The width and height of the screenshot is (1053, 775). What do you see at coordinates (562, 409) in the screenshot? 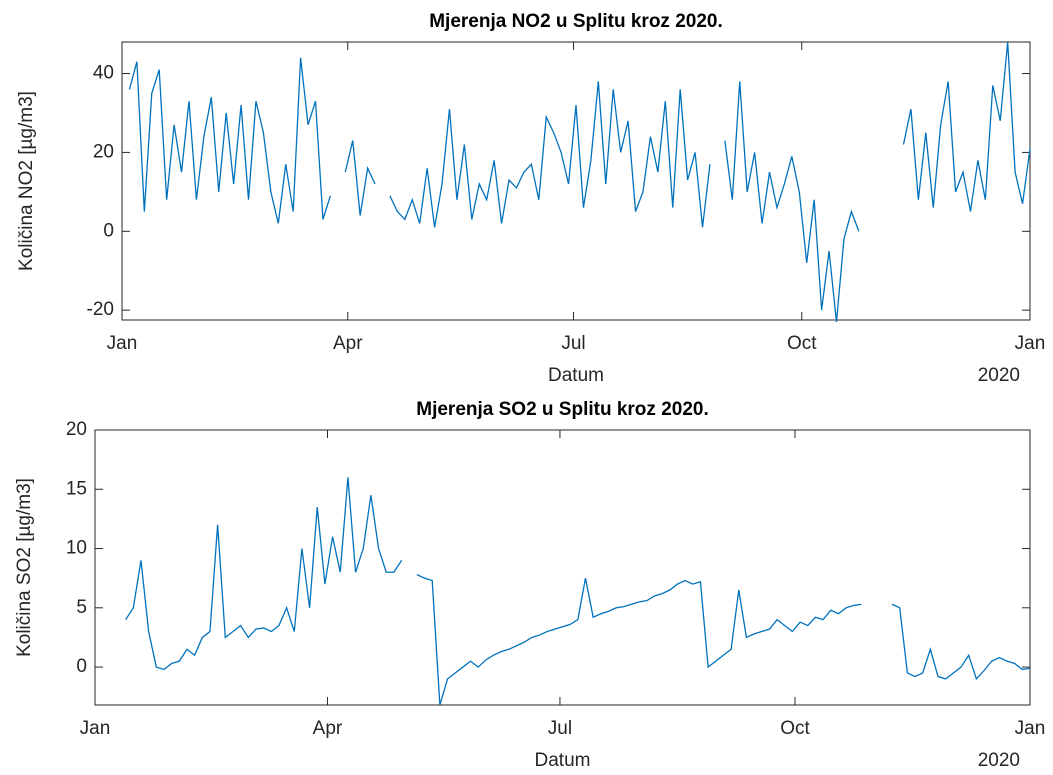
I see `chart-title: Mjerenja SO2 u Splitu kroz 2020.` at bounding box center [562, 409].